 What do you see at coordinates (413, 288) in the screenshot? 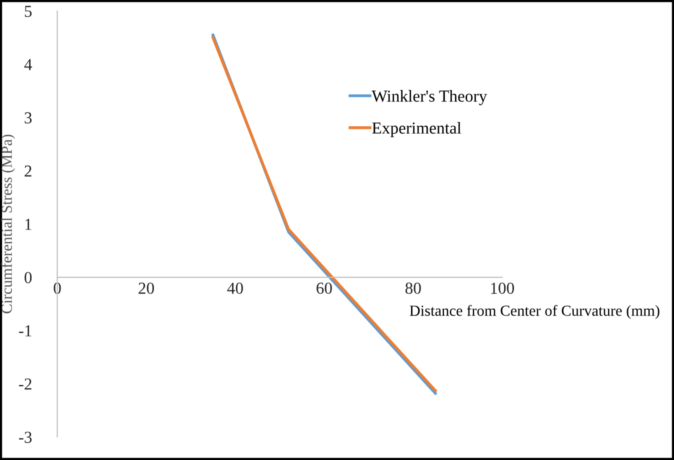
I see `x-tick-label: 80` at bounding box center [413, 288].